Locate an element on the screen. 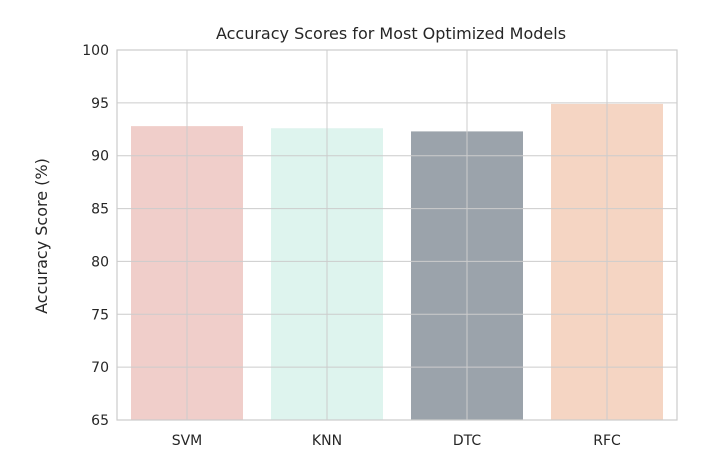 This screenshot has width=710, height=474. x-tick-label: SVM is located at coordinates (187, 441).